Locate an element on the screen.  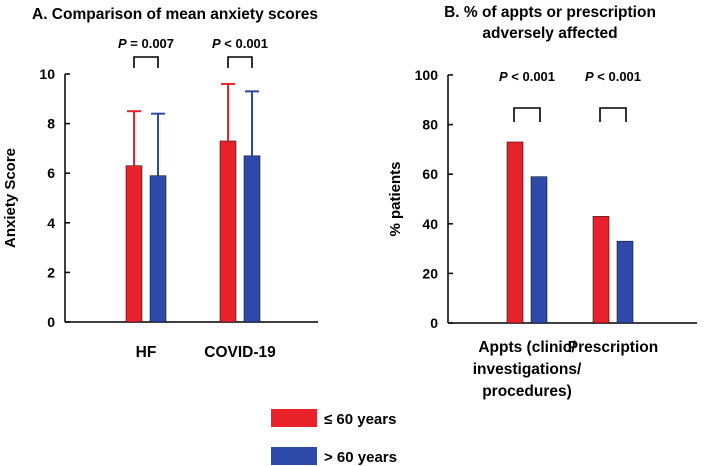
y-tick-label: 20 is located at coordinates (430, 273).